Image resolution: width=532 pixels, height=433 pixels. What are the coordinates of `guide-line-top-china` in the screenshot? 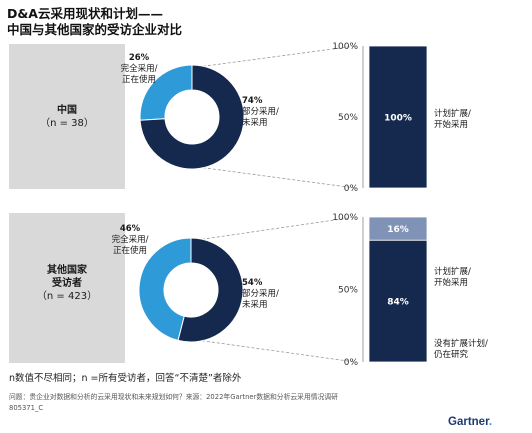 It's located at (276, 56).